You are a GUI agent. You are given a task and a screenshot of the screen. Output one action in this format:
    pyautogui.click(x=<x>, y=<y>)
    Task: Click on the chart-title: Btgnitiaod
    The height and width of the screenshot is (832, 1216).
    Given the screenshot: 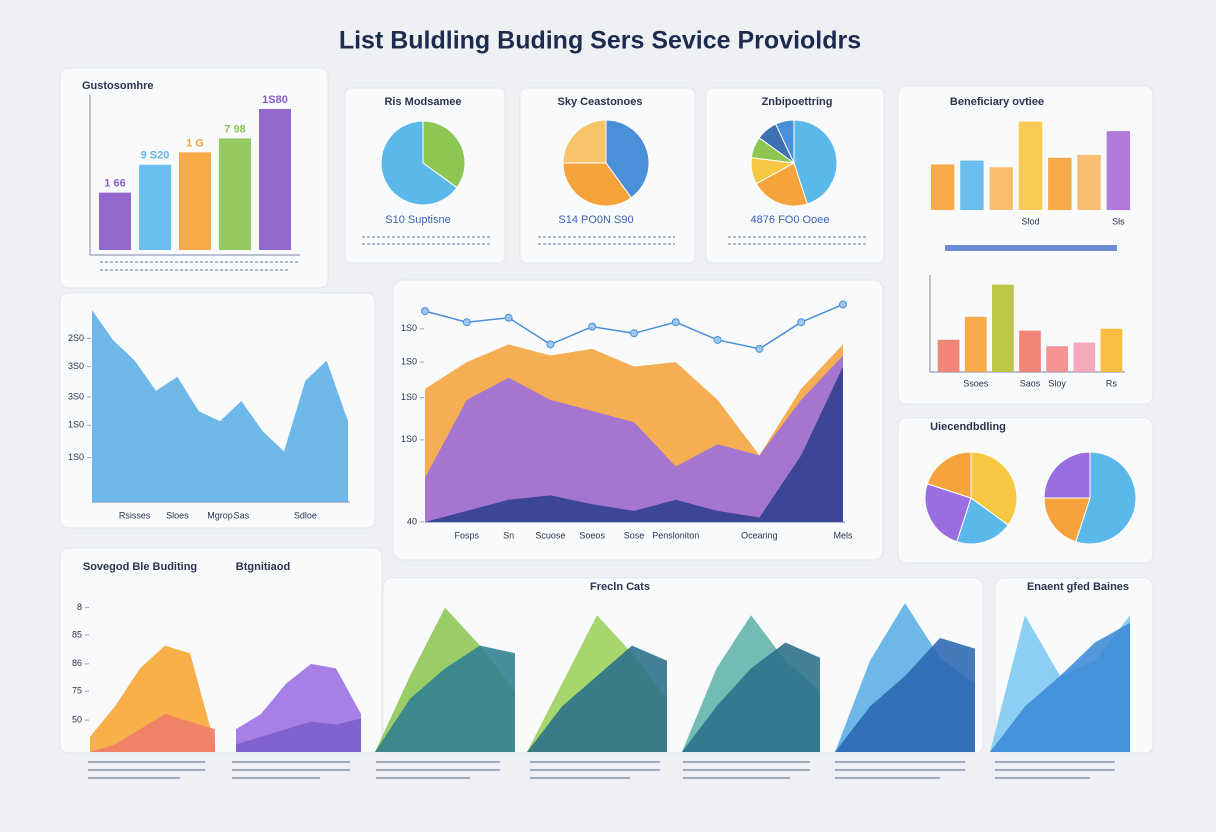 What is the action you would take?
    pyautogui.click(x=263, y=567)
    